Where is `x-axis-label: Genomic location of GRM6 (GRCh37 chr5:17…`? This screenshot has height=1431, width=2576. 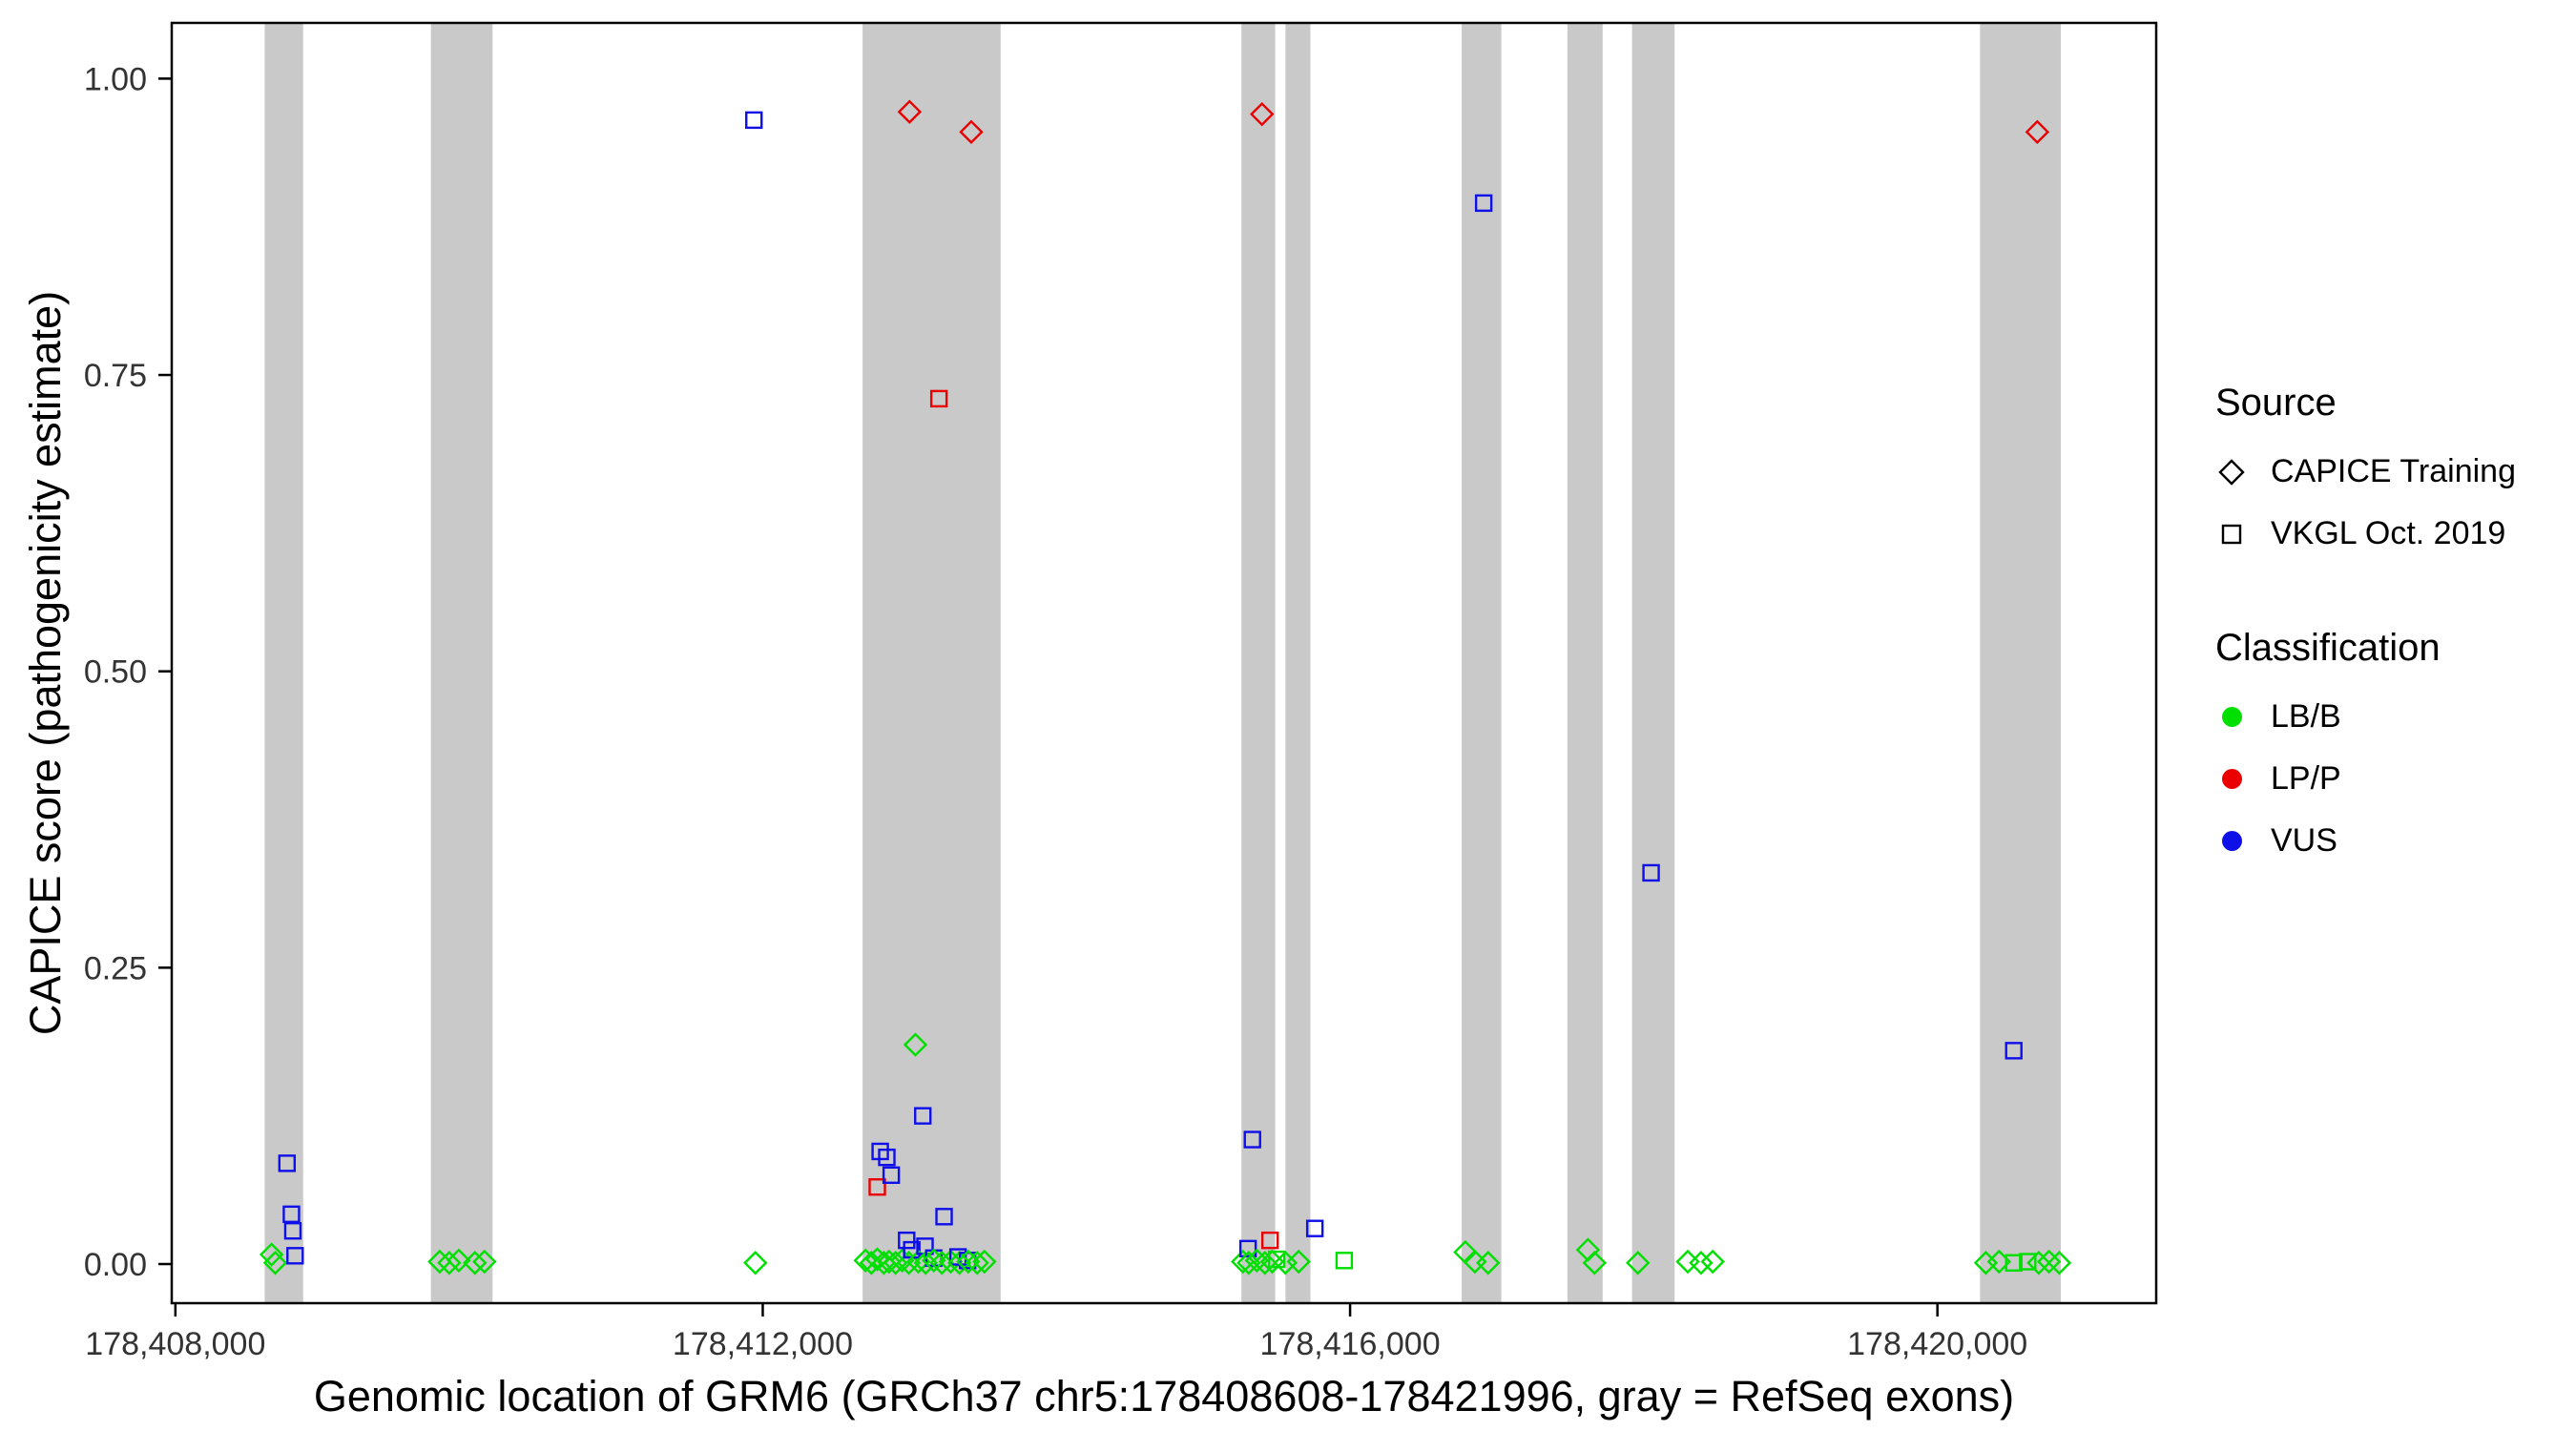
x-axis-label: Genomic location of GRM6 (GRCh37 chr5:17… is located at coordinates (1164, 1396).